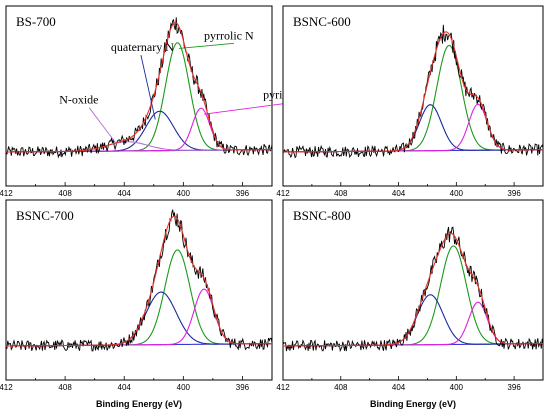 Image resolution: width=550 pixels, height=414 pixels. Describe the element at coordinates (78, 100) in the screenshot. I see `annotation-label: N-oxide` at that location.